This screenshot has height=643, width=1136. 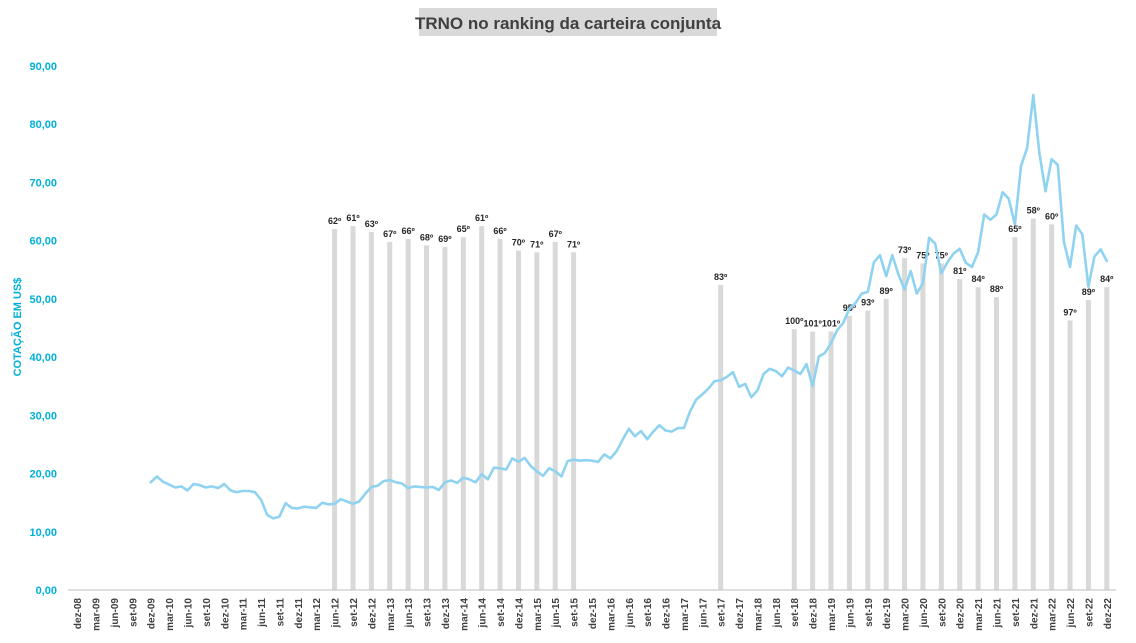 What do you see at coordinates (133, 612) in the screenshot?
I see `x-tick-label: set-09` at bounding box center [133, 612].